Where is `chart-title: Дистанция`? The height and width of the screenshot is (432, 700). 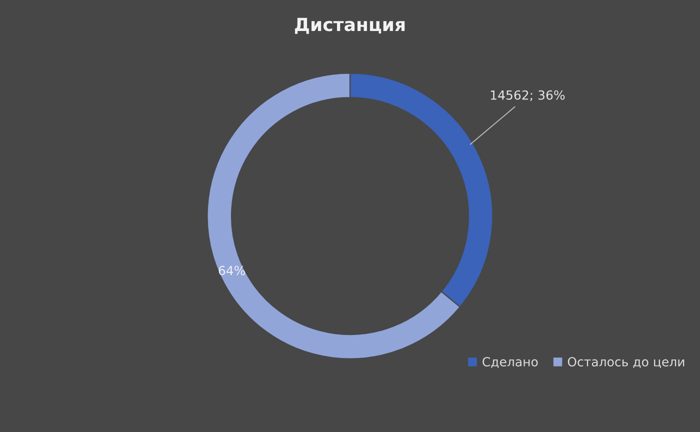
chart-title: Дистанция is located at coordinates (349, 26).